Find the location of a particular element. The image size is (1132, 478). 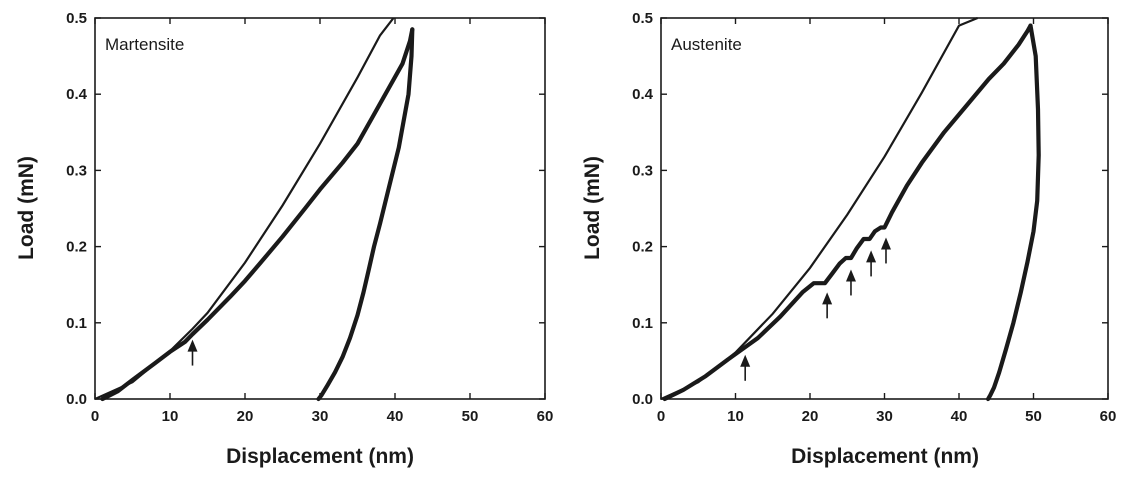

y-tick-label-right: 0.3 is located at coordinates (642, 170).